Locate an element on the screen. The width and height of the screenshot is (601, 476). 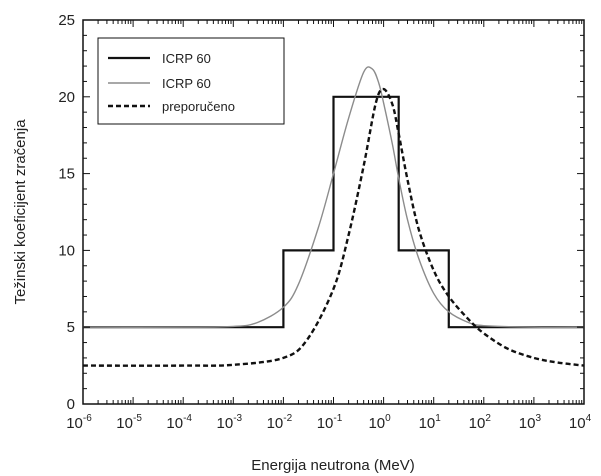
x-tick-label: 10⁻¹ is located at coordinates (330, 422).